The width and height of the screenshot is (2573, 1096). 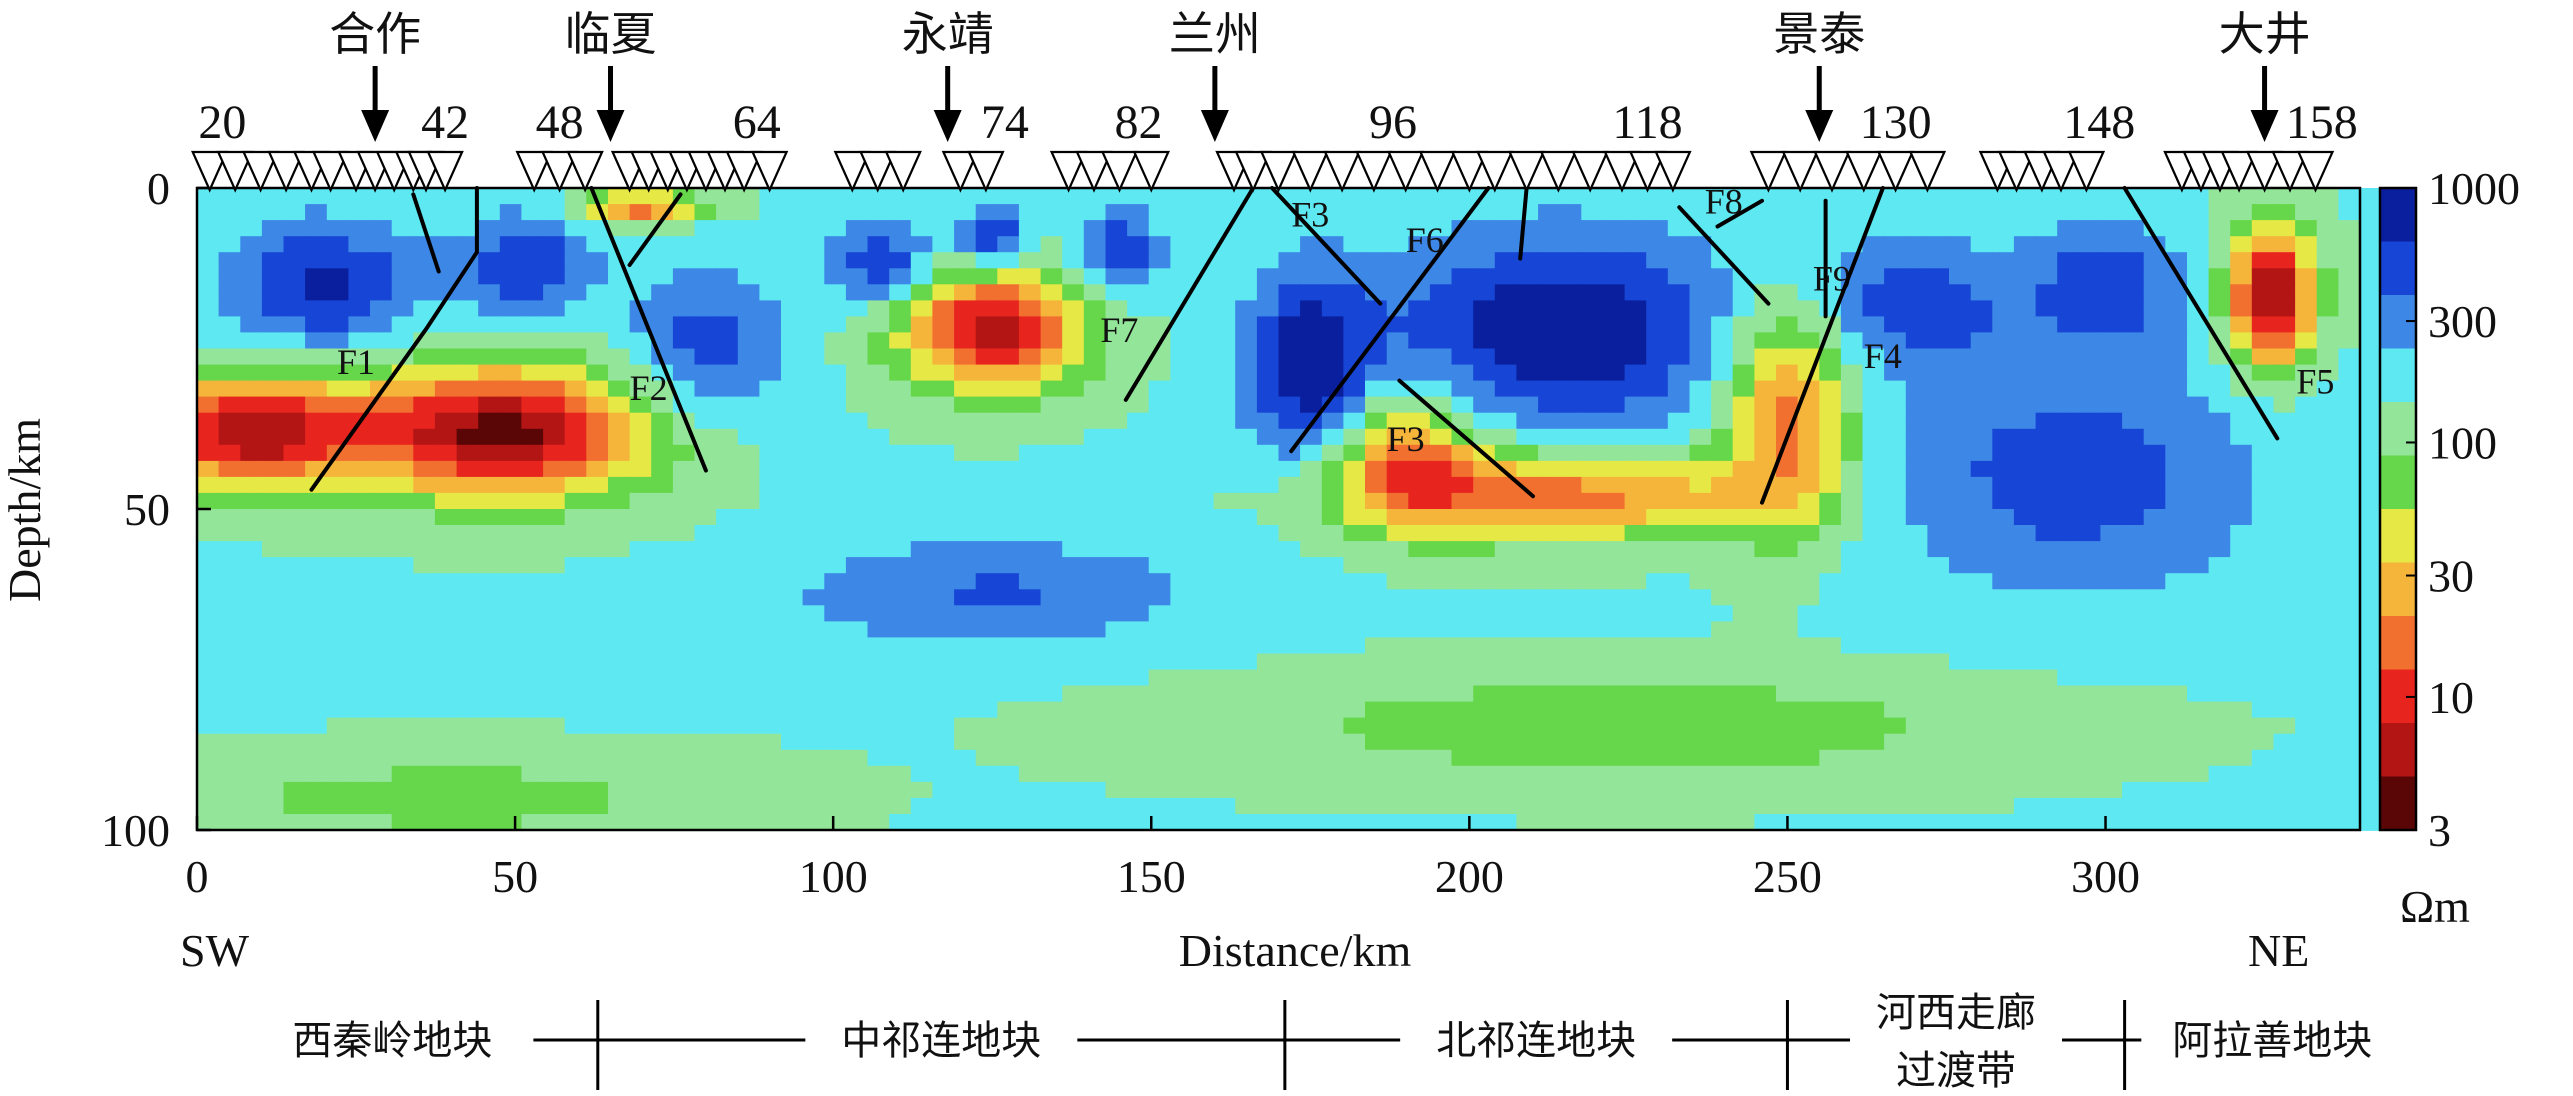 What do you see at coordinates (1005, 122) in the screenshot?
I see `station-number: 74` at bounding box center [1005, 122].